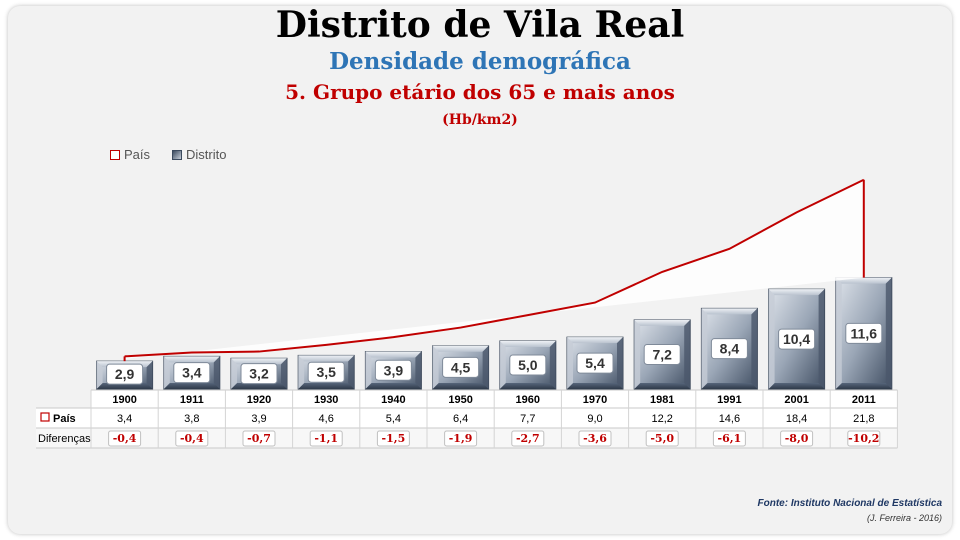 Image resolution: width=960 pixels, height=540 pixels. Describe the element at coordinates (729, 419) in the screenshot. I see `pais-value-1991: 14,6` at that location.